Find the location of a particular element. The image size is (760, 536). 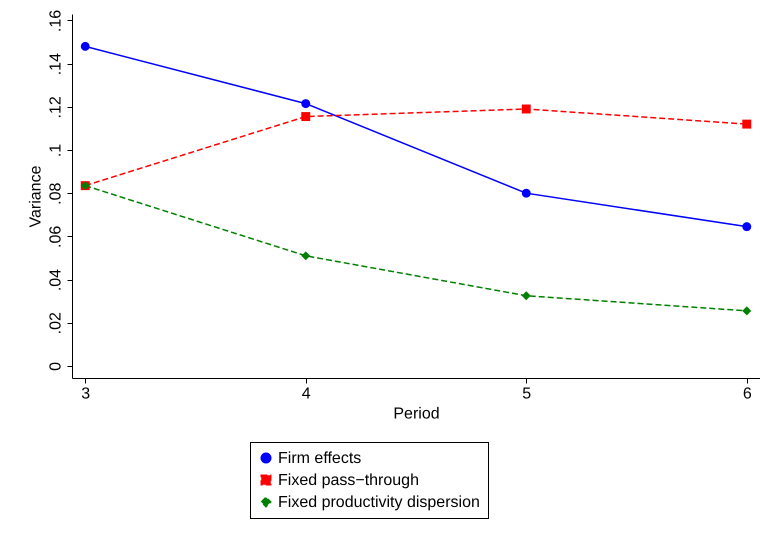

x-axis-title: Period is located at coordinates (416, 414).